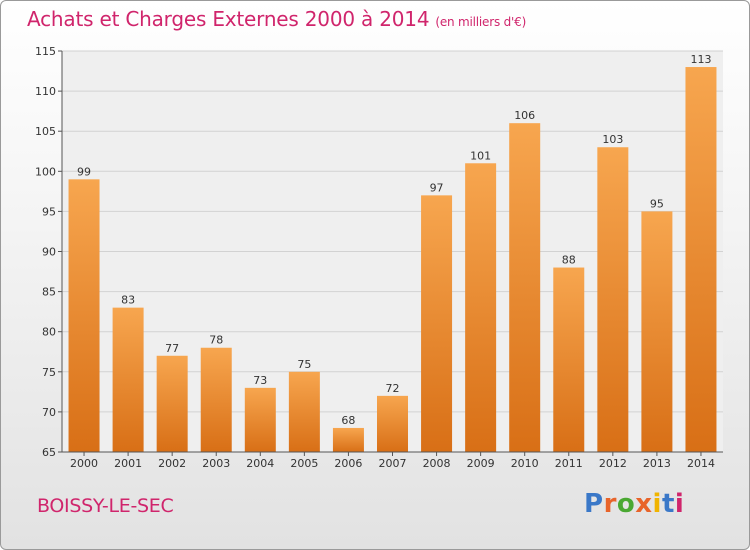 This screenshot has width=750, height=550. I want to click on x-tick-label: 2003, so click(216, 463).